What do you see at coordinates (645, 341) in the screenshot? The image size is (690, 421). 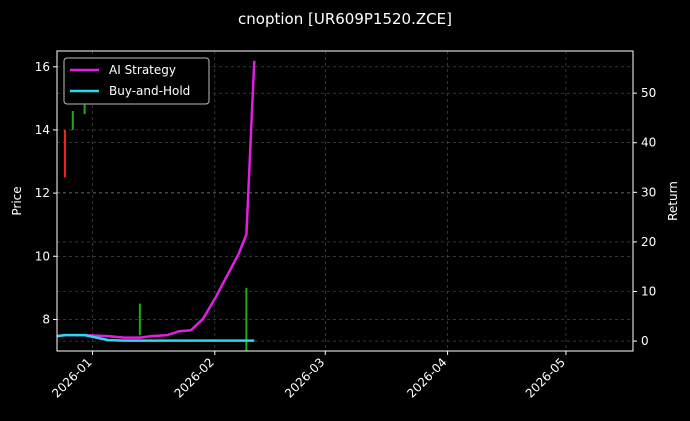 I see `y-right-tick-label: 0` at bounding box center [645, 341].